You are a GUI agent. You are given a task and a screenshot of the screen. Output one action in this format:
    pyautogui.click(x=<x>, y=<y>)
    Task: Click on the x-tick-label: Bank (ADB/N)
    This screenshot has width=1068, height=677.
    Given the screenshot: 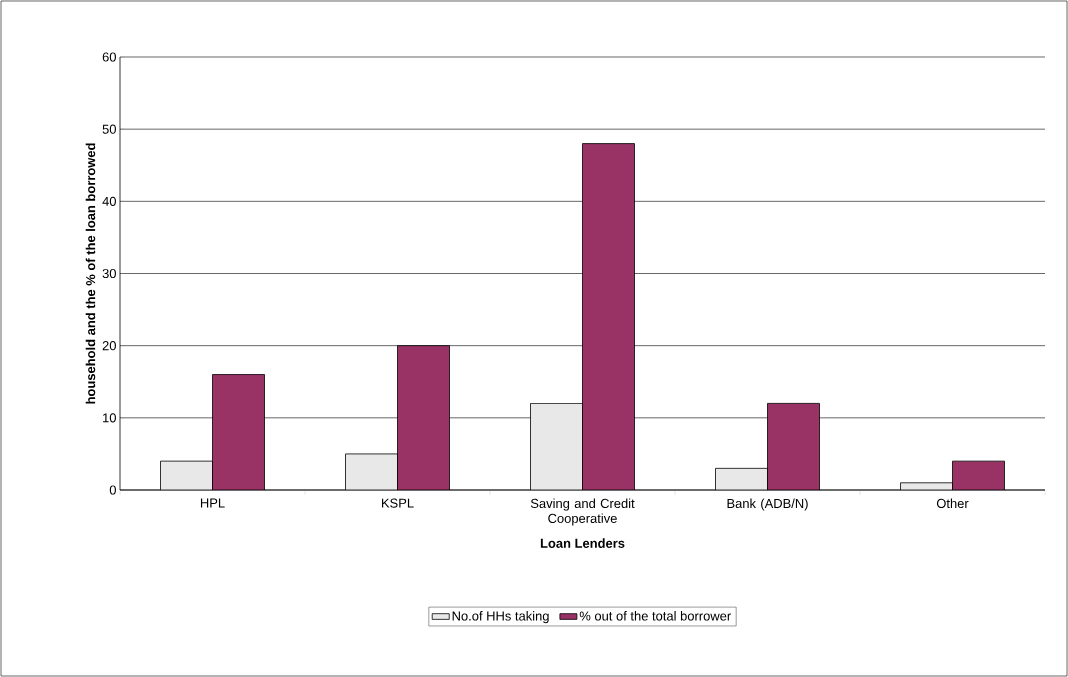 What is the action you would take?
    pyautogui.click(x=767, y=504)
    